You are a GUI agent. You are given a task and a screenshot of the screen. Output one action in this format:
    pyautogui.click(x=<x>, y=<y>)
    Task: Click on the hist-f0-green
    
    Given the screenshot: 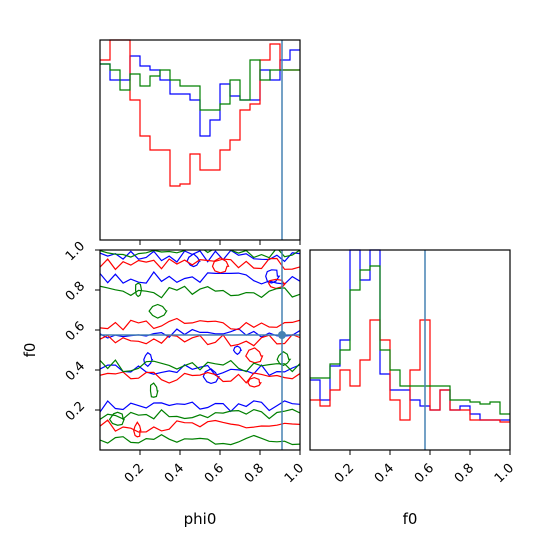 What is the action you would take?
    pyautogui.click(x=410, y=340)
    